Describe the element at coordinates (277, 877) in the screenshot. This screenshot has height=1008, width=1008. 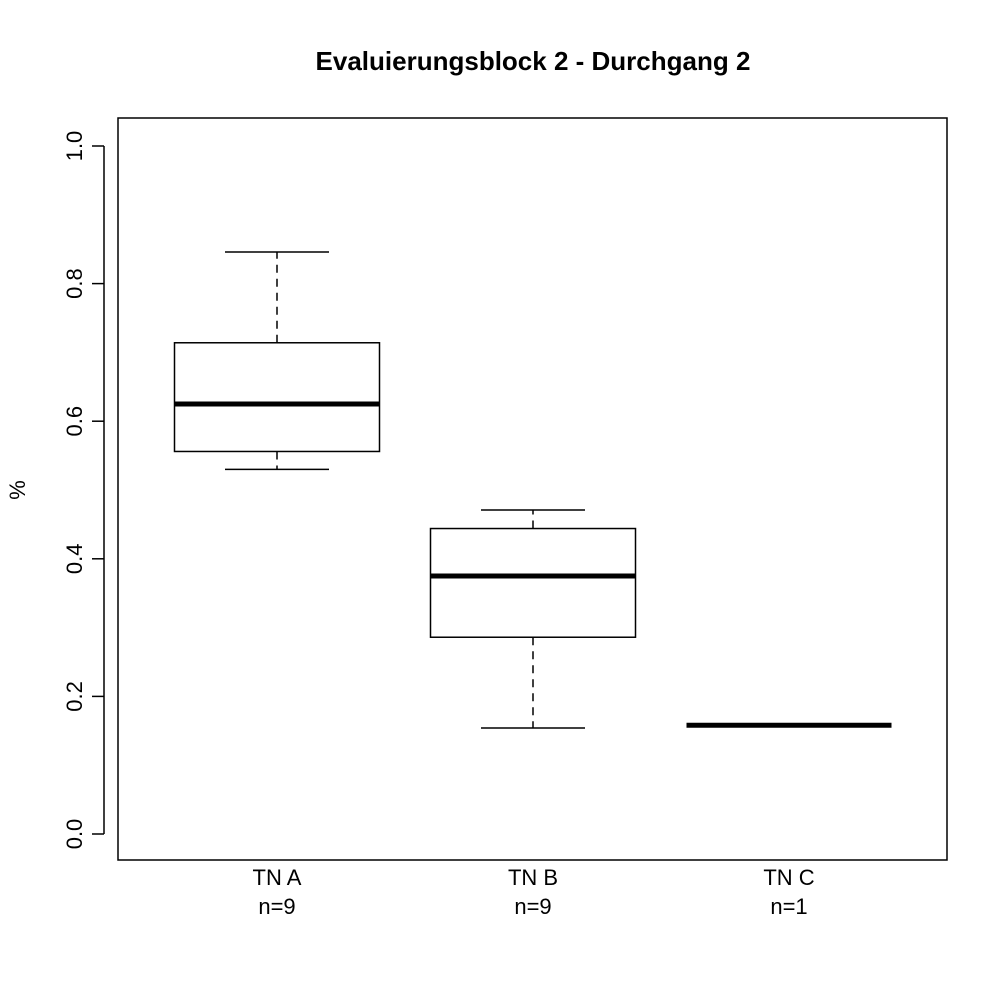
I see `x-category-label: TN A` at that location.